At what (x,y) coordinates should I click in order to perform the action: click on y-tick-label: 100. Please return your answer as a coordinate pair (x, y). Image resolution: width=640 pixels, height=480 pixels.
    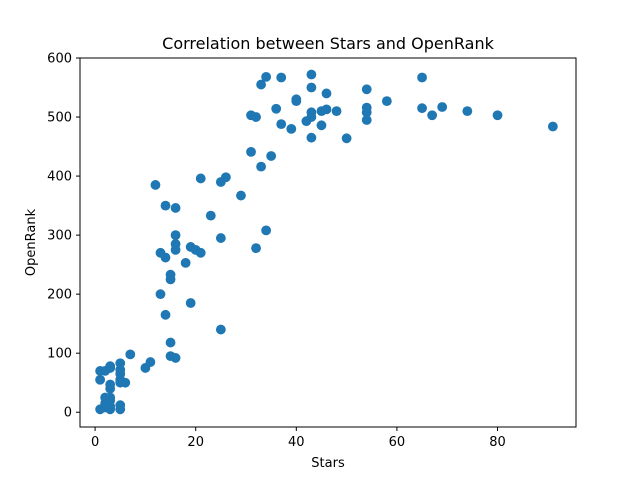
    Looking at the image, I should click on (59, 354).